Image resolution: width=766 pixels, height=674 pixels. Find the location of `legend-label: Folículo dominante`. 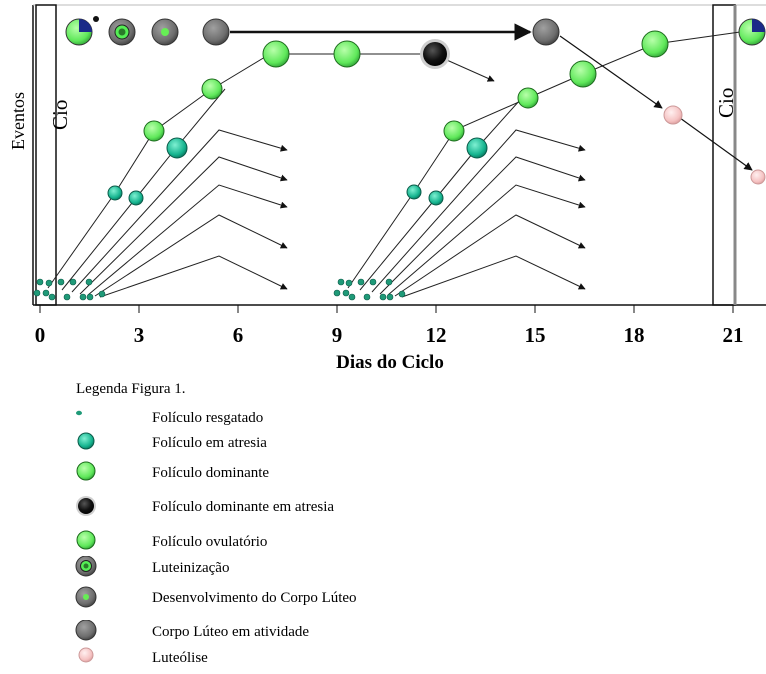

legend-label: Folículo dominante is located at coordinates (211, 473).